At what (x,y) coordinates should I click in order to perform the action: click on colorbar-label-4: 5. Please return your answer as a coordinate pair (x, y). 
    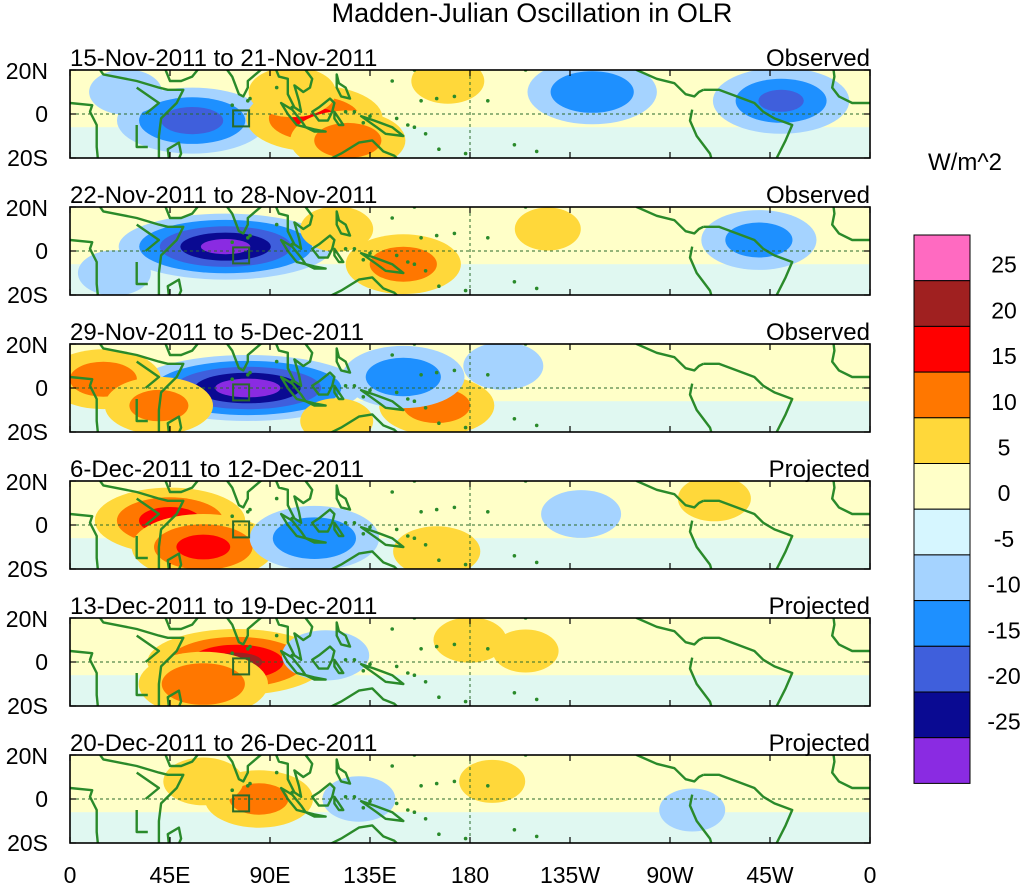
    Looking at the image, I should click on (1004, 448).